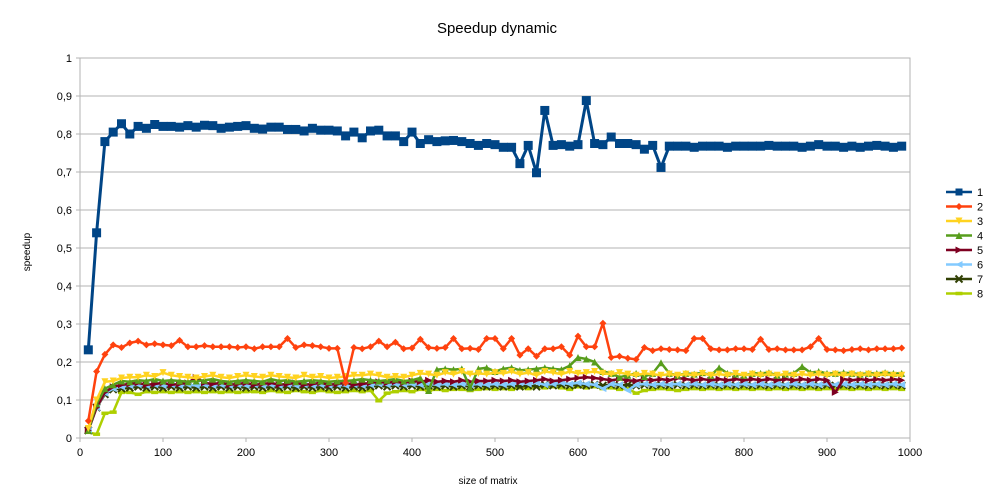 Image resolution: width=994 pixels, height=503 pixels. Describe the element at coordinates (910, 453) in the screenshot. I see `x-tick-label: 1000` at that location.